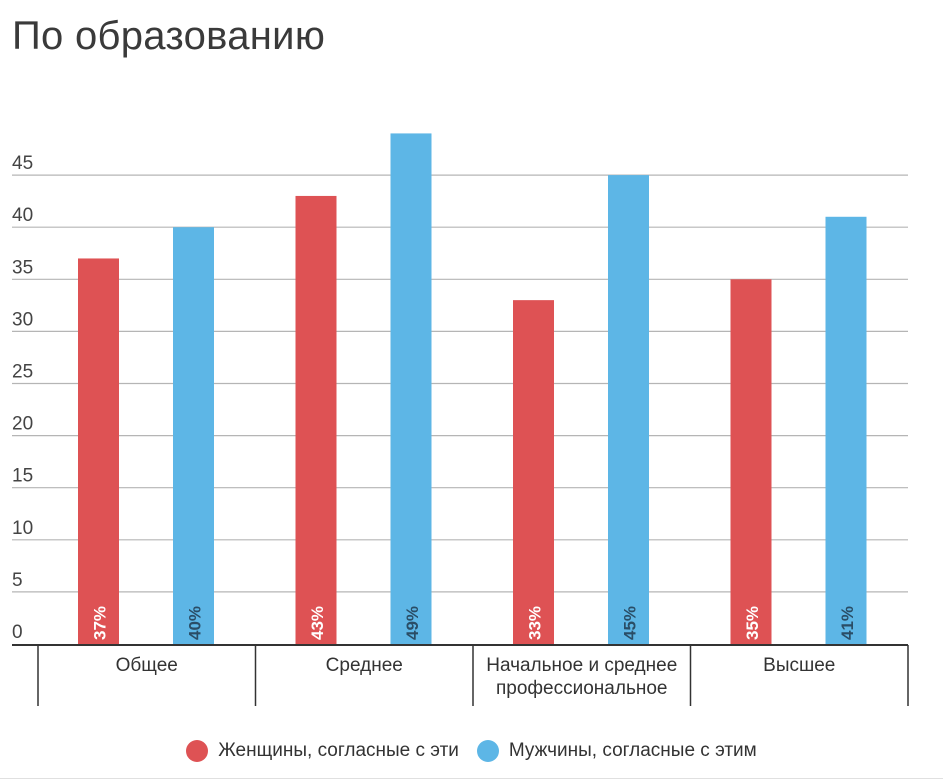  Describe the element at coordinates (17, 580) in the screenshot. I see `y-tick-label: 5` at that location.